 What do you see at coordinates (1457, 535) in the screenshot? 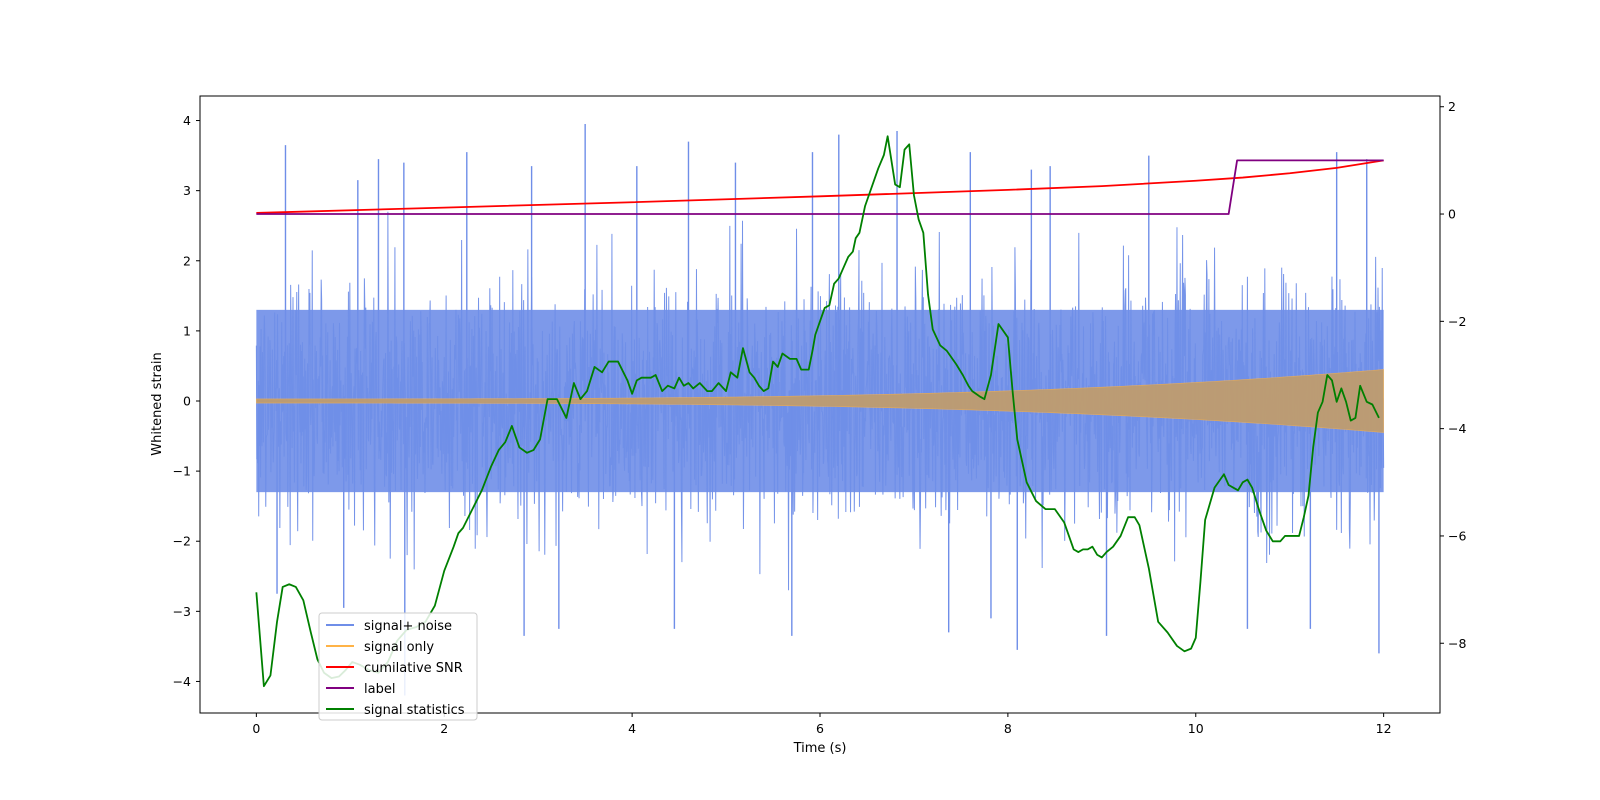
I see `y2-tick-label: −6` at bounding box center [1457, 535].